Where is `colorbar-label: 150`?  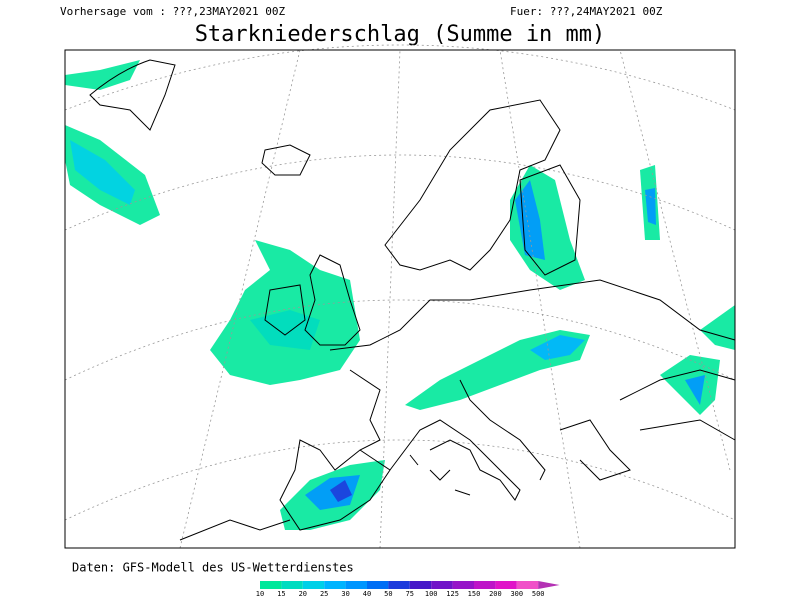
colorbar-label: 150 is located at coordinates (474, 594).